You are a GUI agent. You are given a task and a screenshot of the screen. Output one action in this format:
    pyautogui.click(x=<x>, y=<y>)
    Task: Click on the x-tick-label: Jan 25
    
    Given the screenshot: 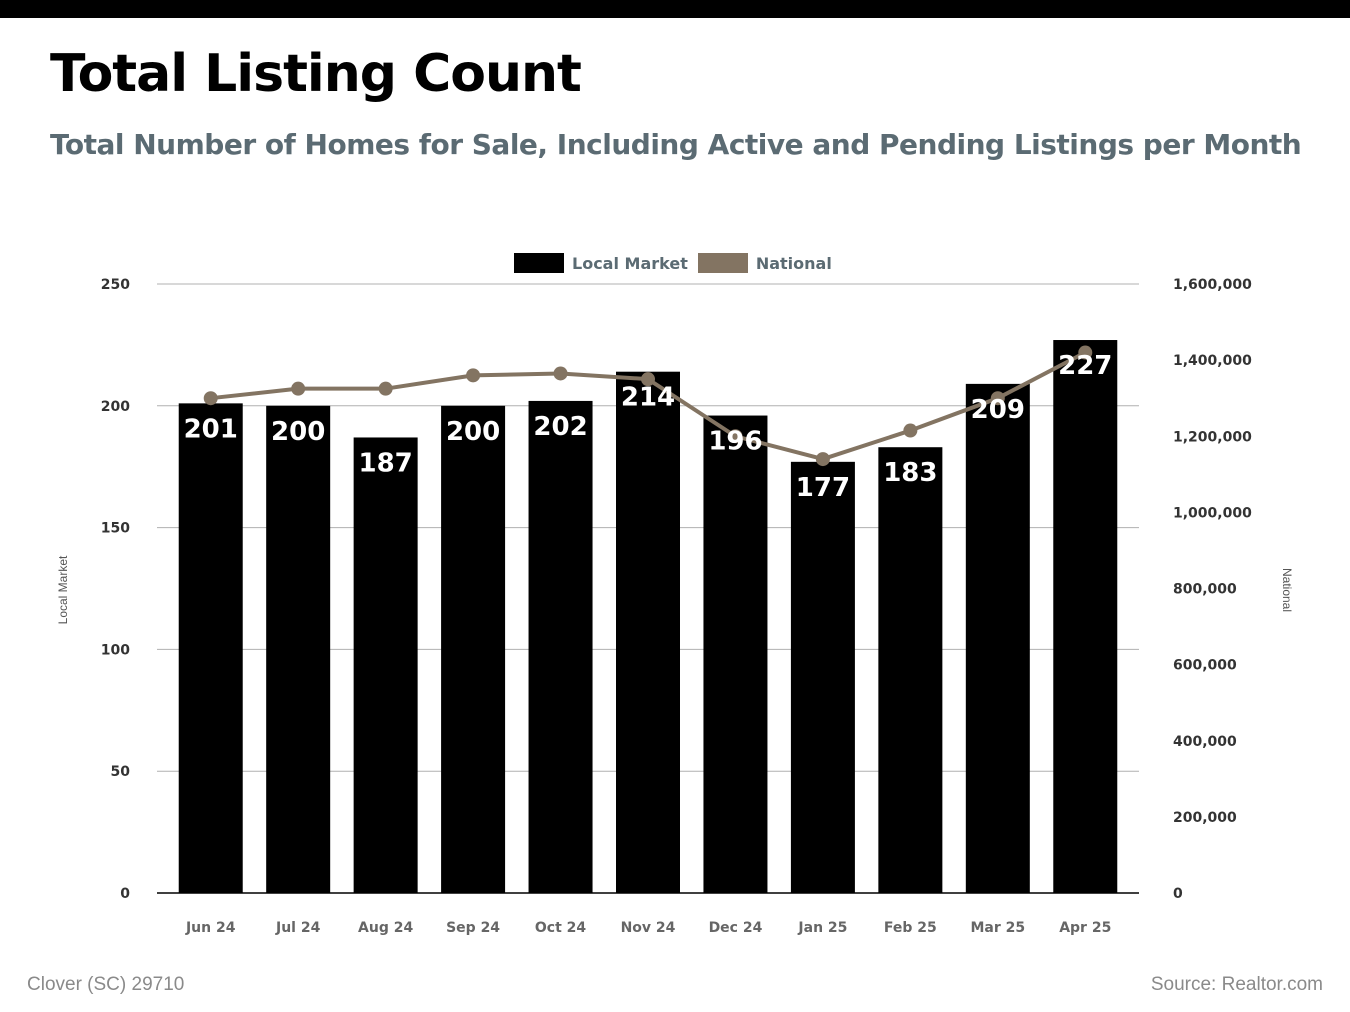 What is the action you would take?
    pyautogui.click(x=822, y=928)
    